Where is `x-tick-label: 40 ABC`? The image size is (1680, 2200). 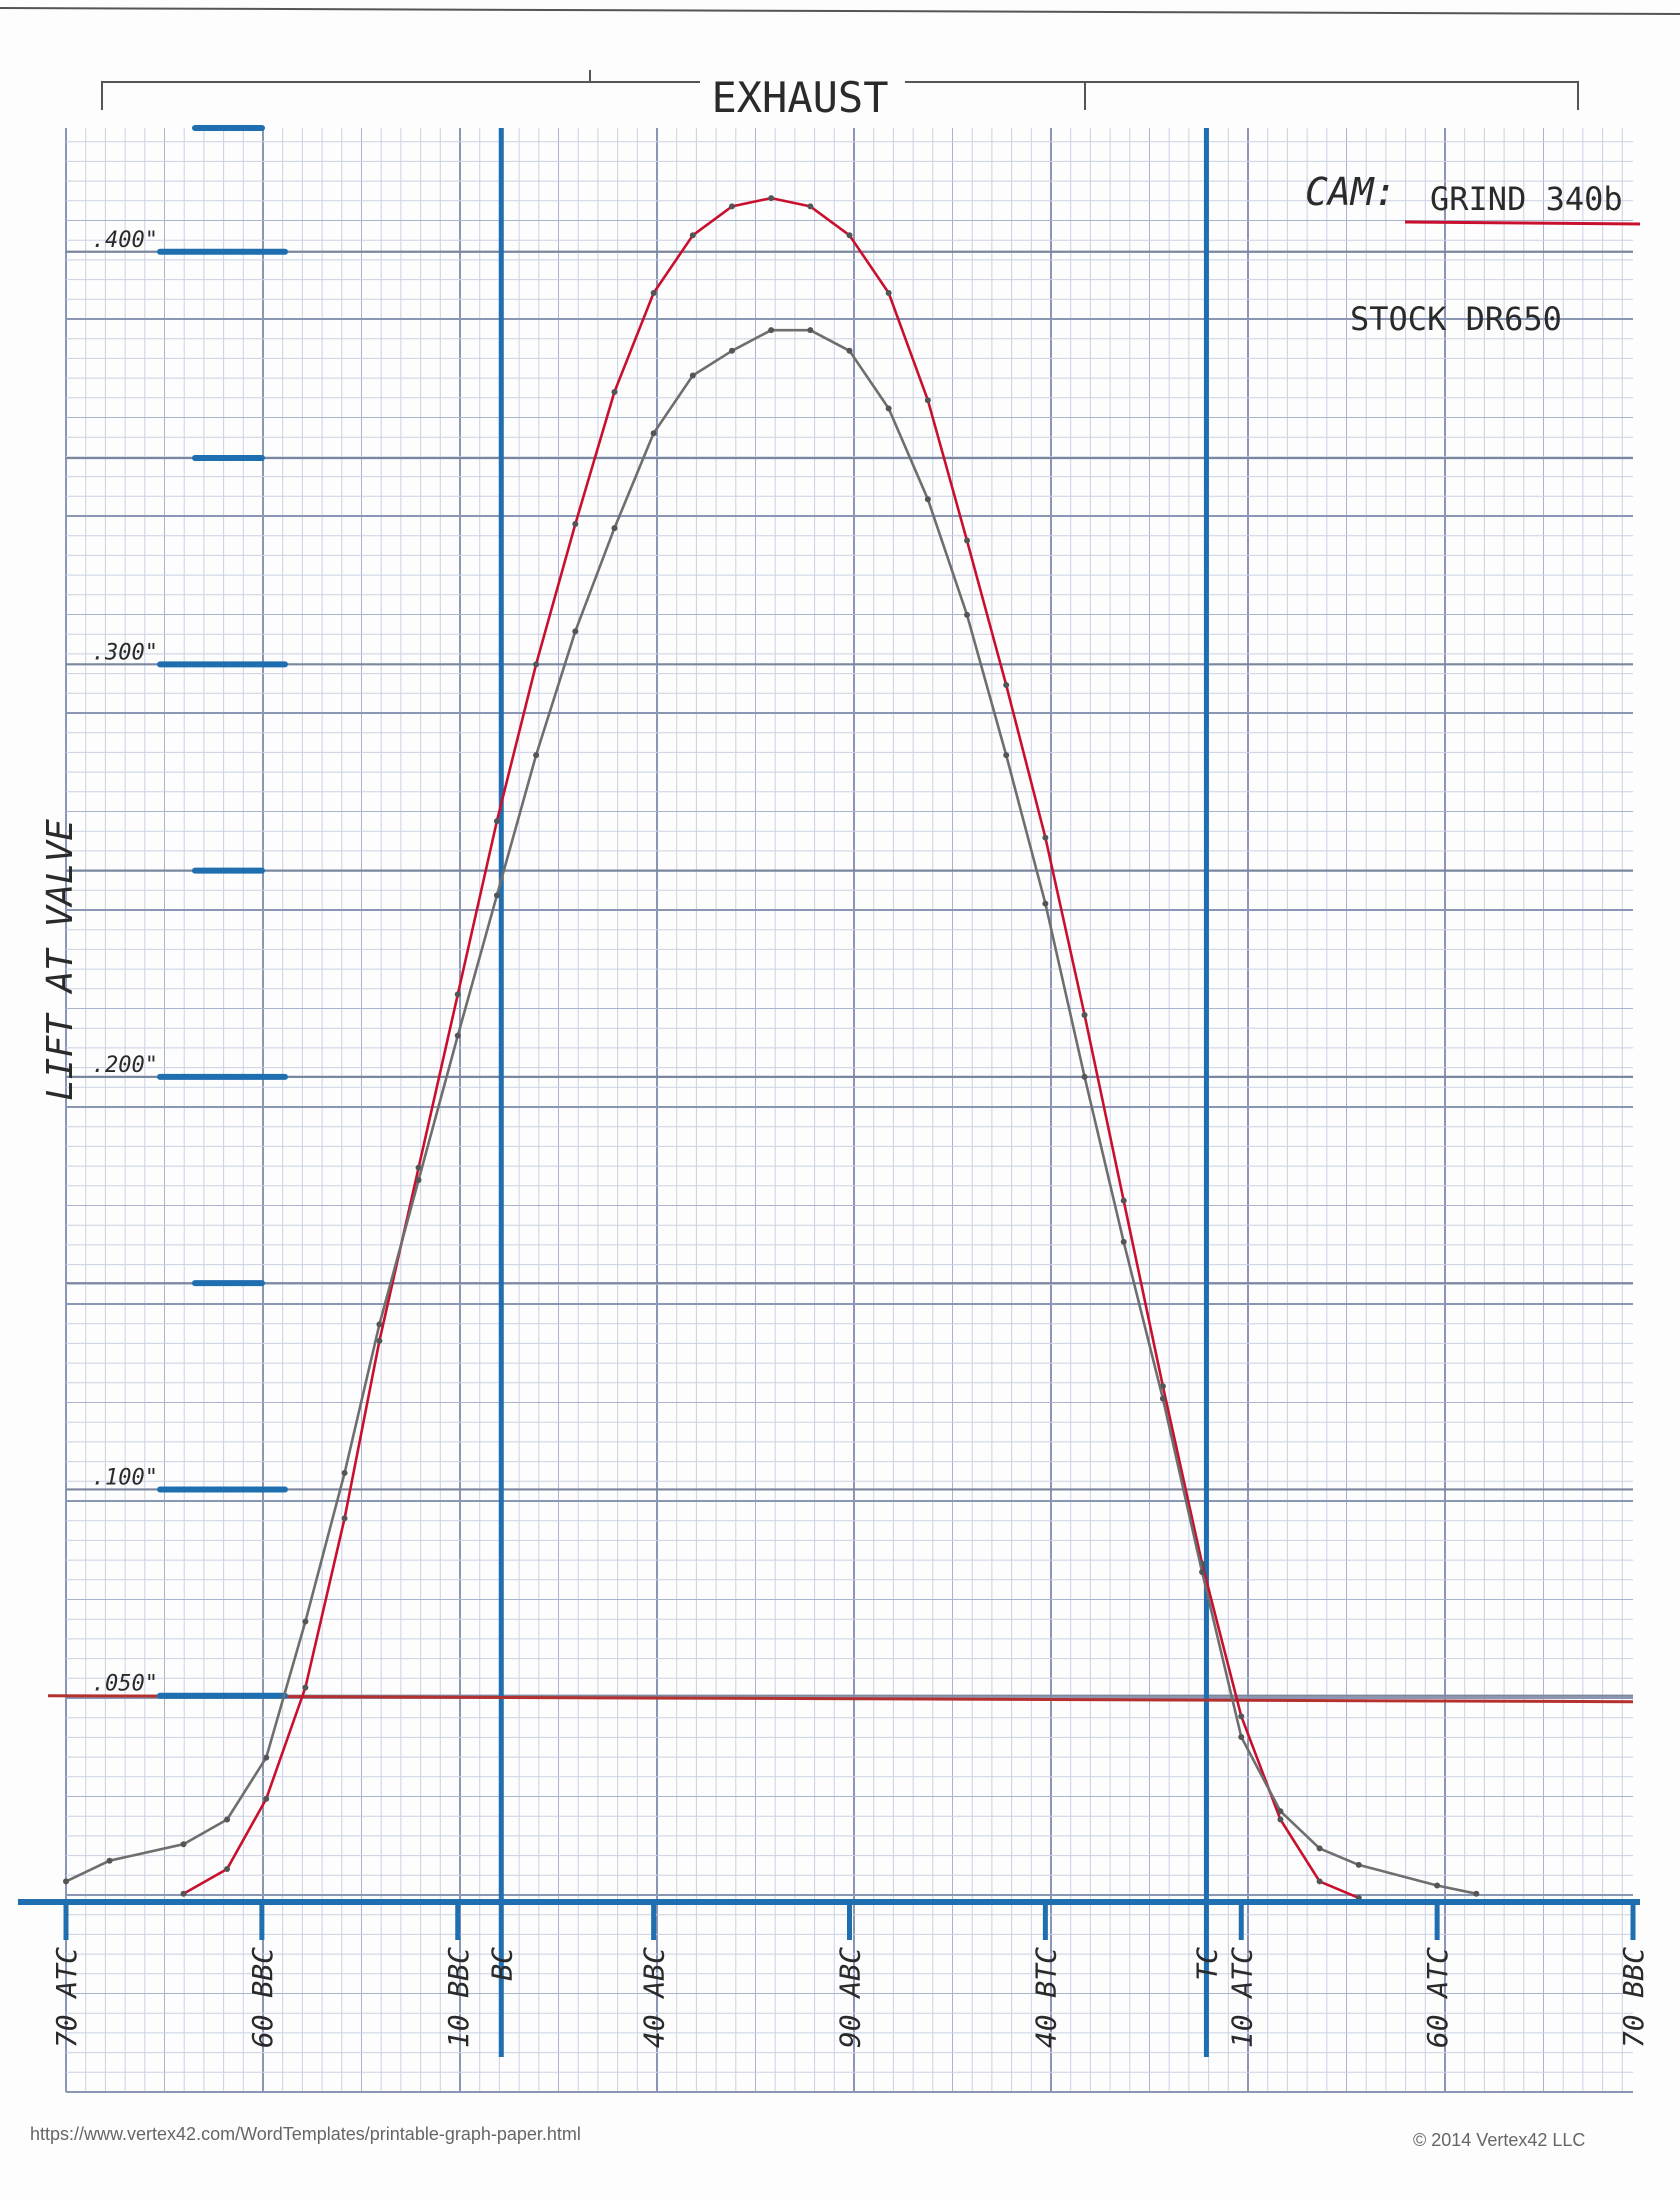
x-tick-label: 40 ABC is located at coordinates (654, 1997).